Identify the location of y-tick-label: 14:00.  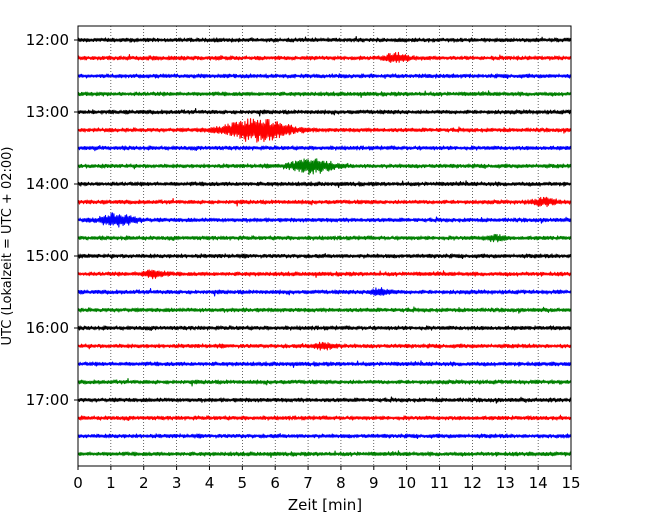
(47, 184).